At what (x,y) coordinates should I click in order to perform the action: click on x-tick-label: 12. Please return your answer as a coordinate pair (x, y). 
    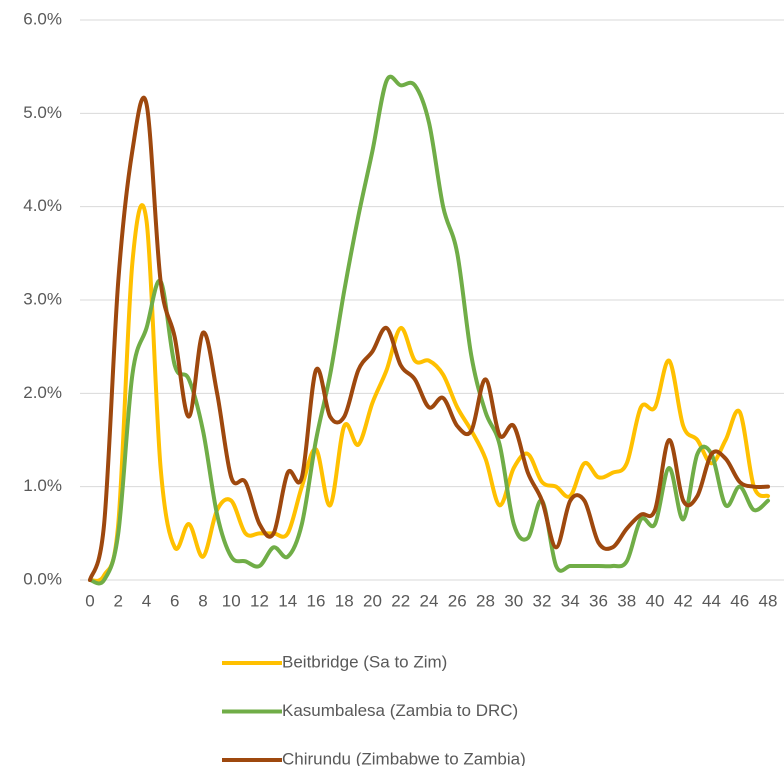
    Looking at the image, I should click on (259, 600).